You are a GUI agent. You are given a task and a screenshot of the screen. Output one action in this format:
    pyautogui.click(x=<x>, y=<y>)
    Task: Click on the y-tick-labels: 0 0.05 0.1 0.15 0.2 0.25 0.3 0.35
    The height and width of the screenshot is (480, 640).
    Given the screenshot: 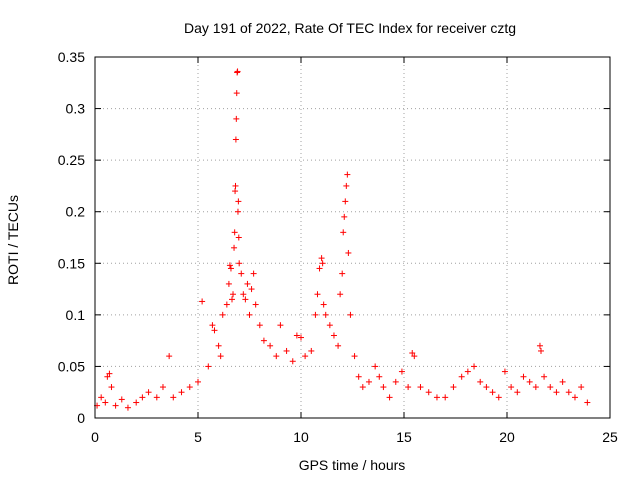 What is the action you would take?
    pyautogui.click(x=71, y=237)
    